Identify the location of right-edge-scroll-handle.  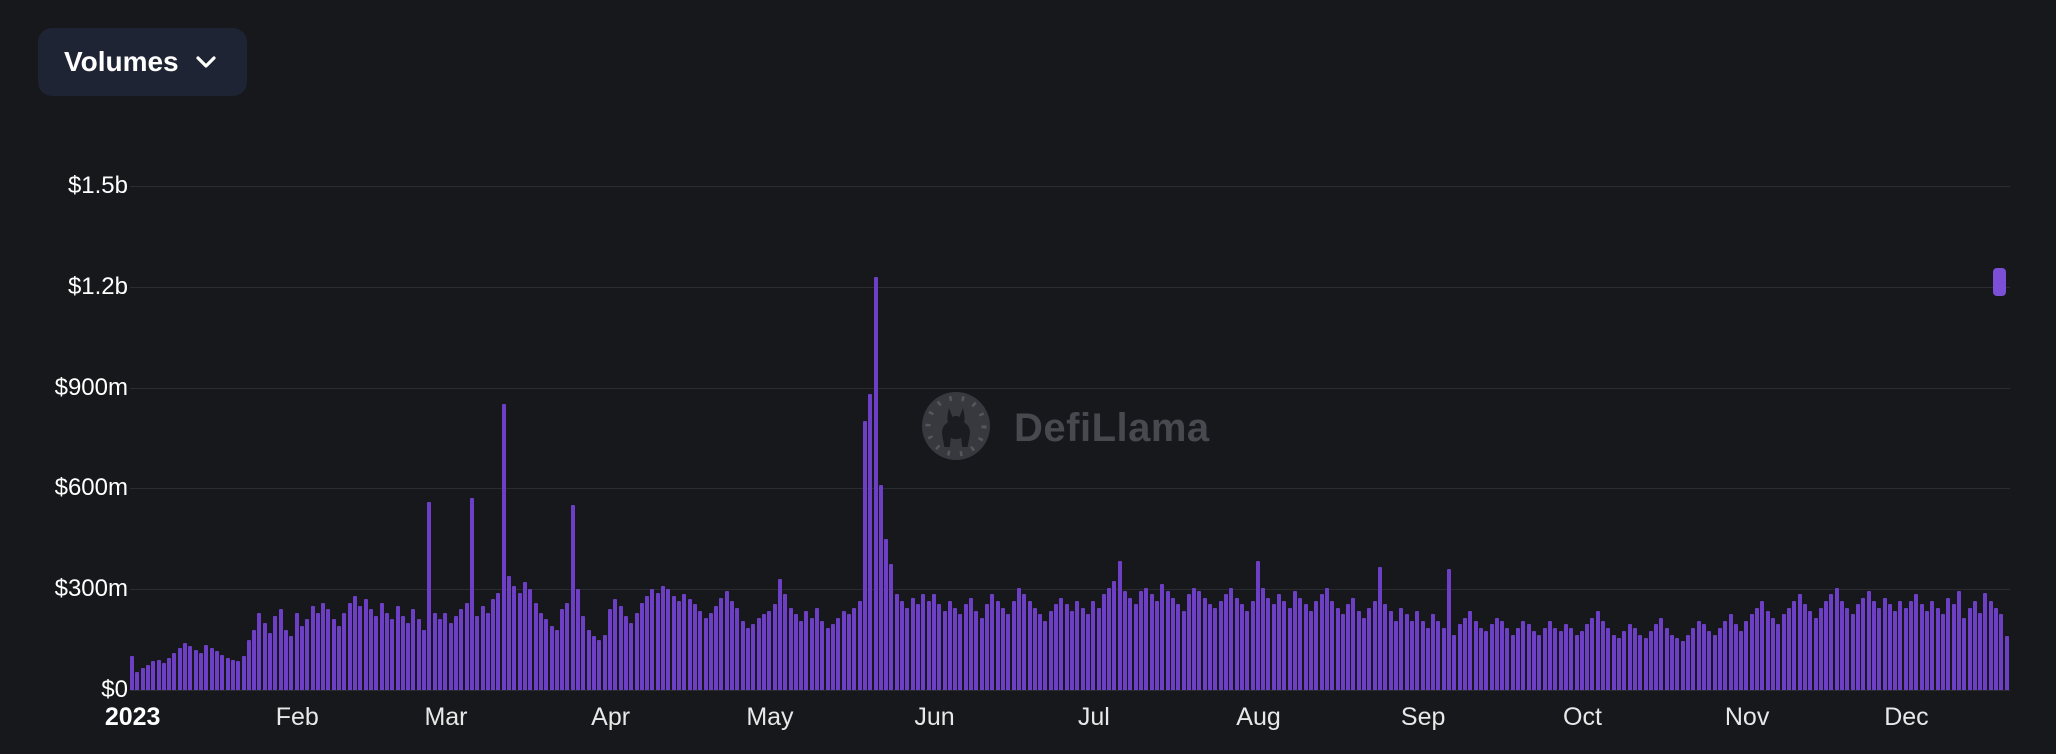
(1999, 282).